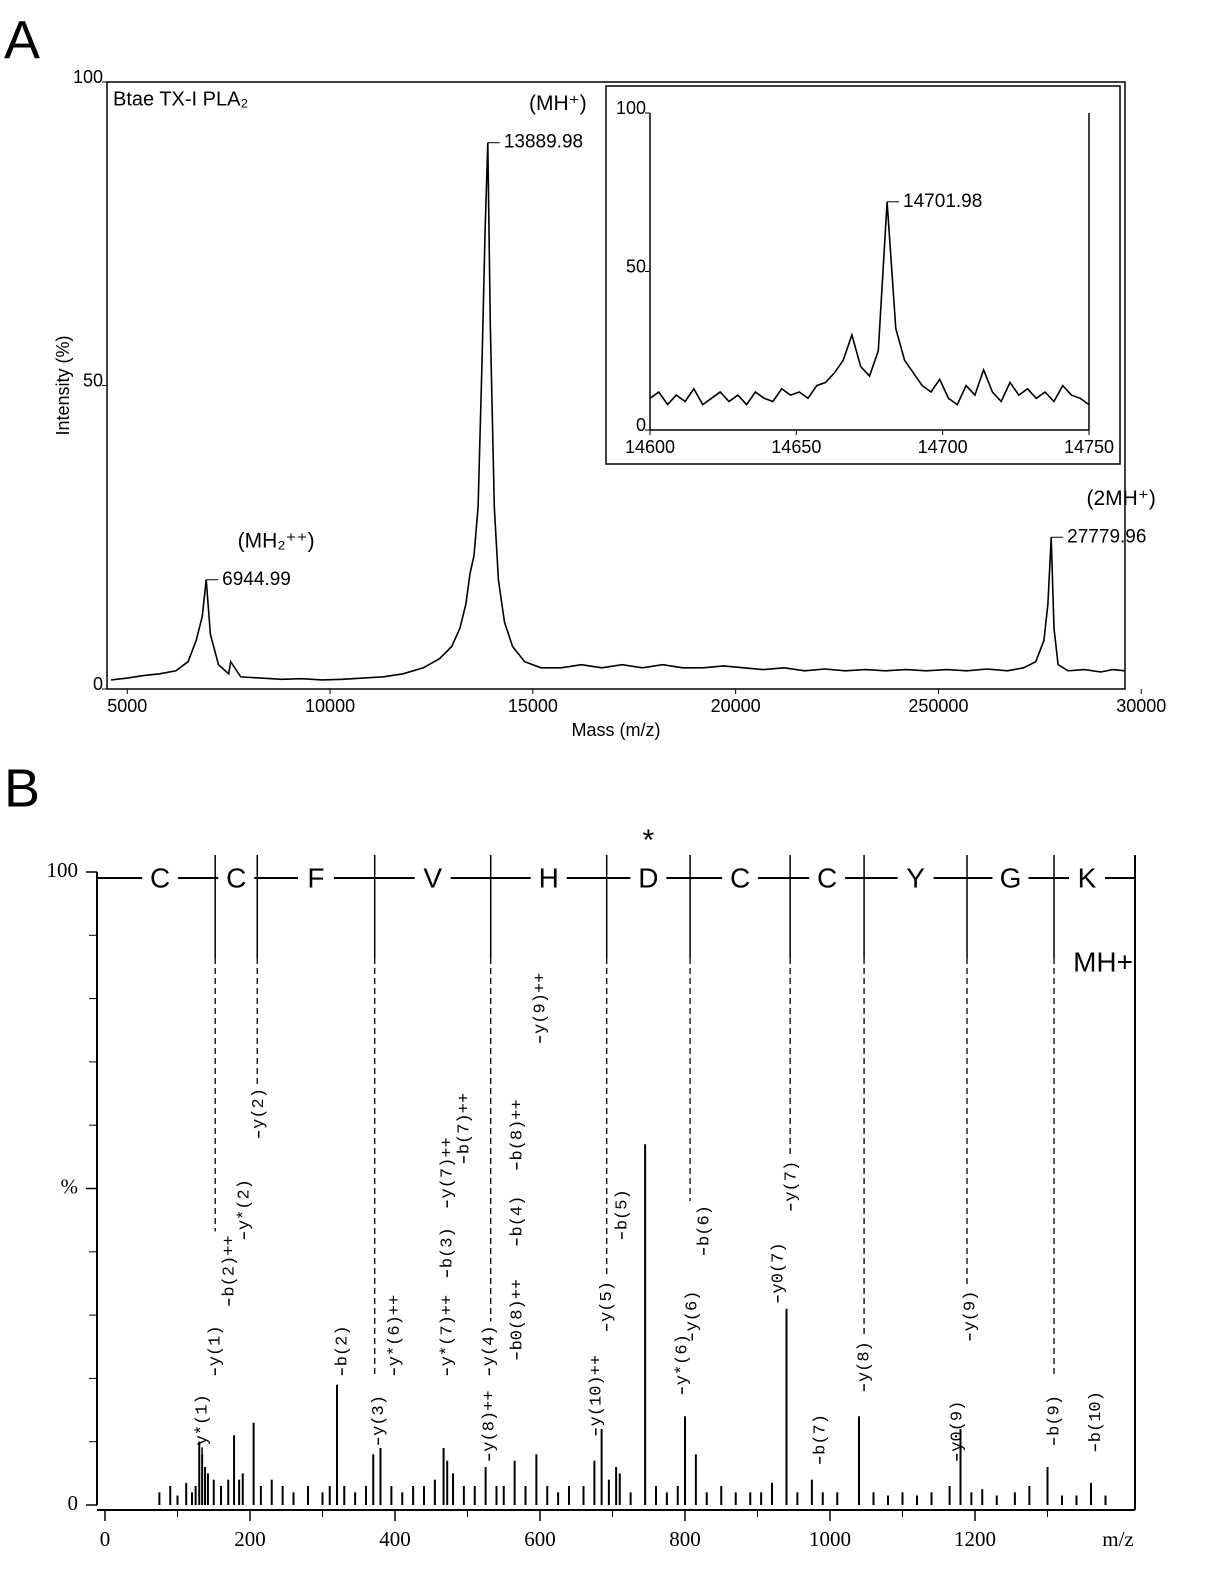  Describe the element at coordinates (1106, 536) in the screenshot. I see `peak-label: 27779.96` at that location.